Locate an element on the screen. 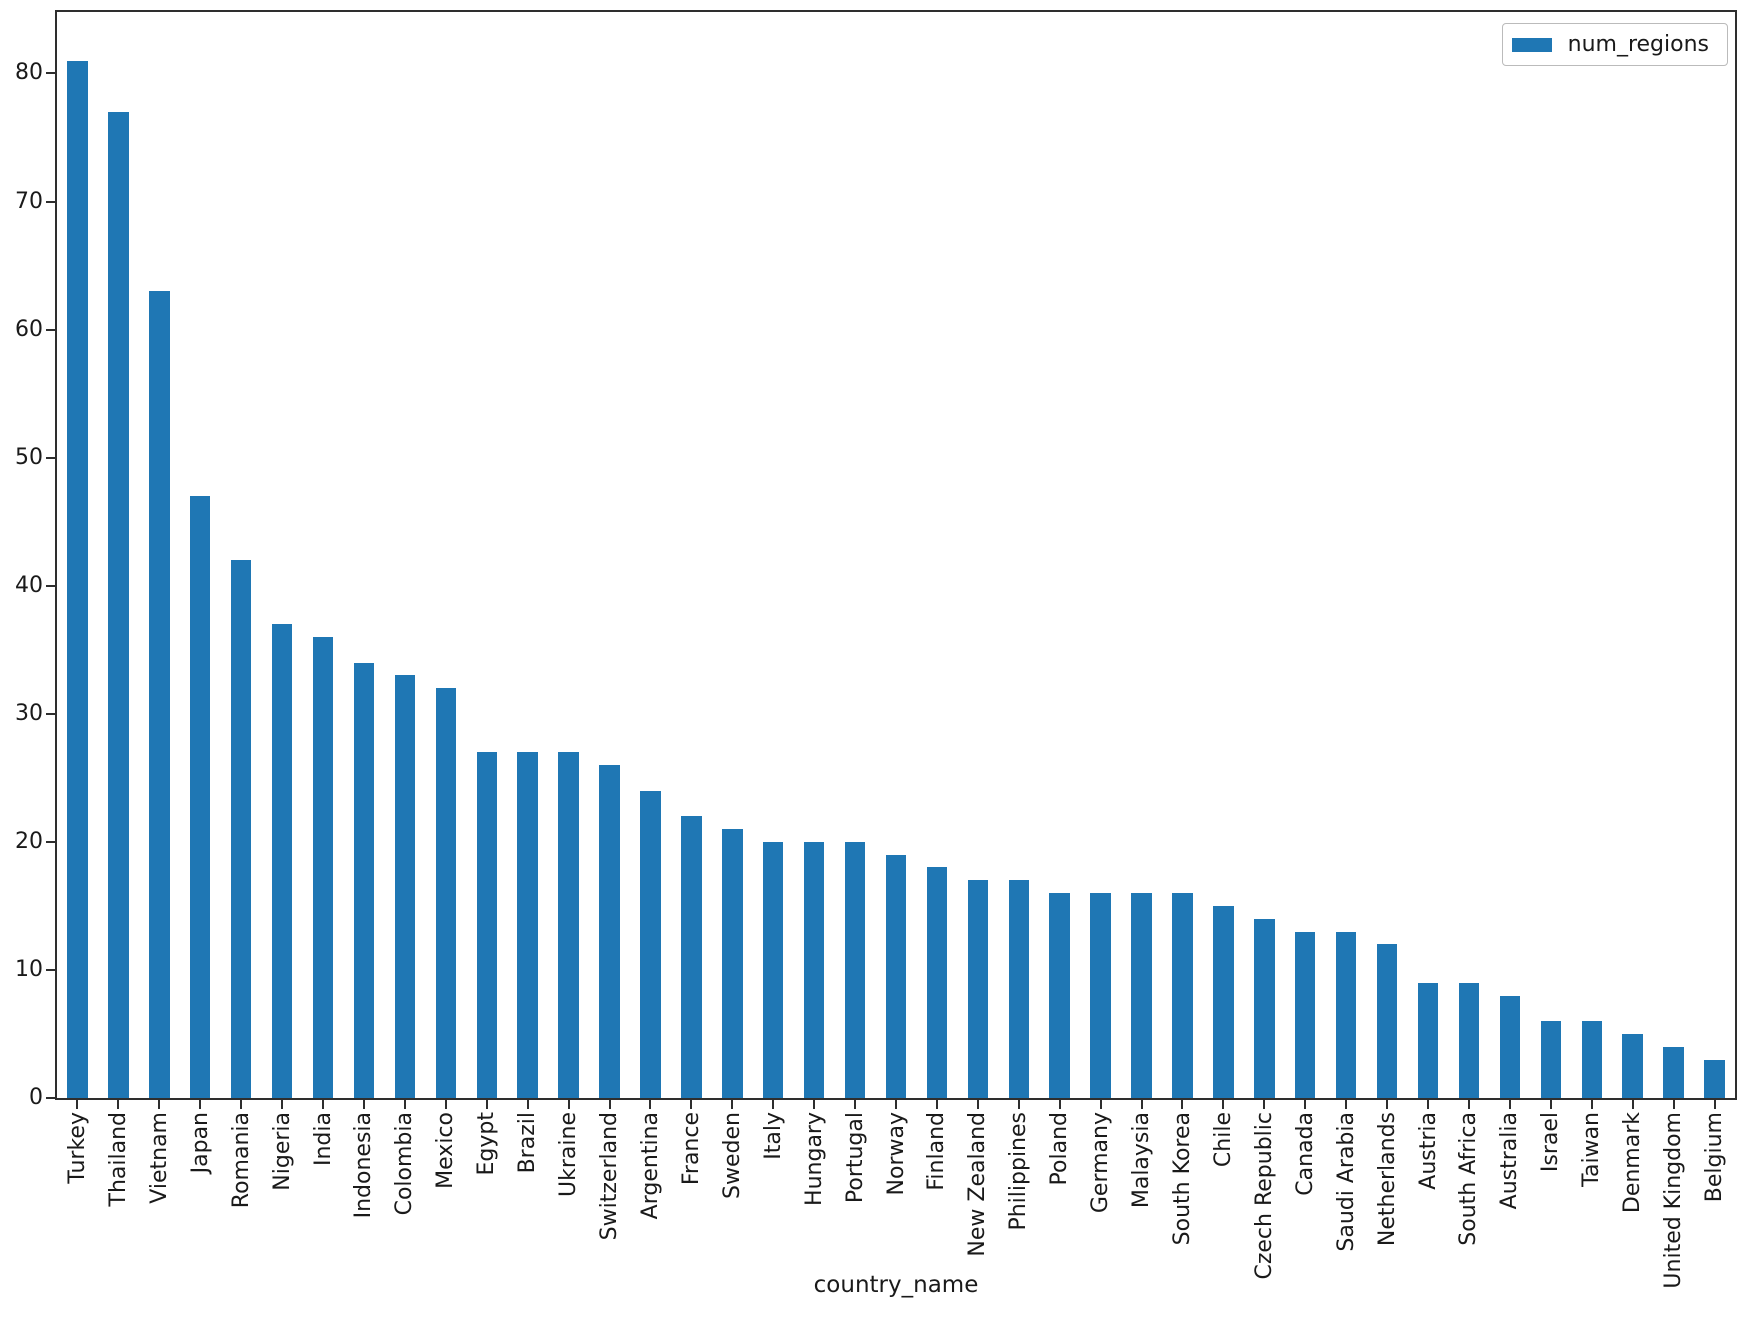  x-tick-label-nigeria: Nigeria is located at coordinates (282, 1151).